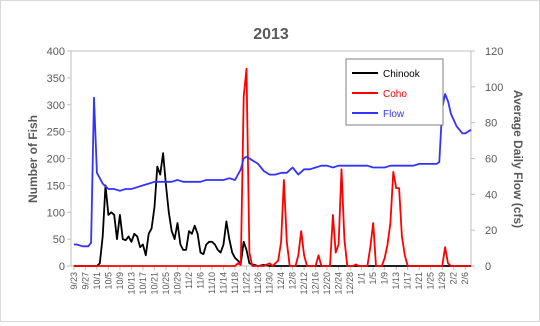 This screenshot has height=326, width=540. What do you see at coordinates (491, 124) in the screenshot?
I see `y2-tick-label: 80` at bounding box center [491, 124].